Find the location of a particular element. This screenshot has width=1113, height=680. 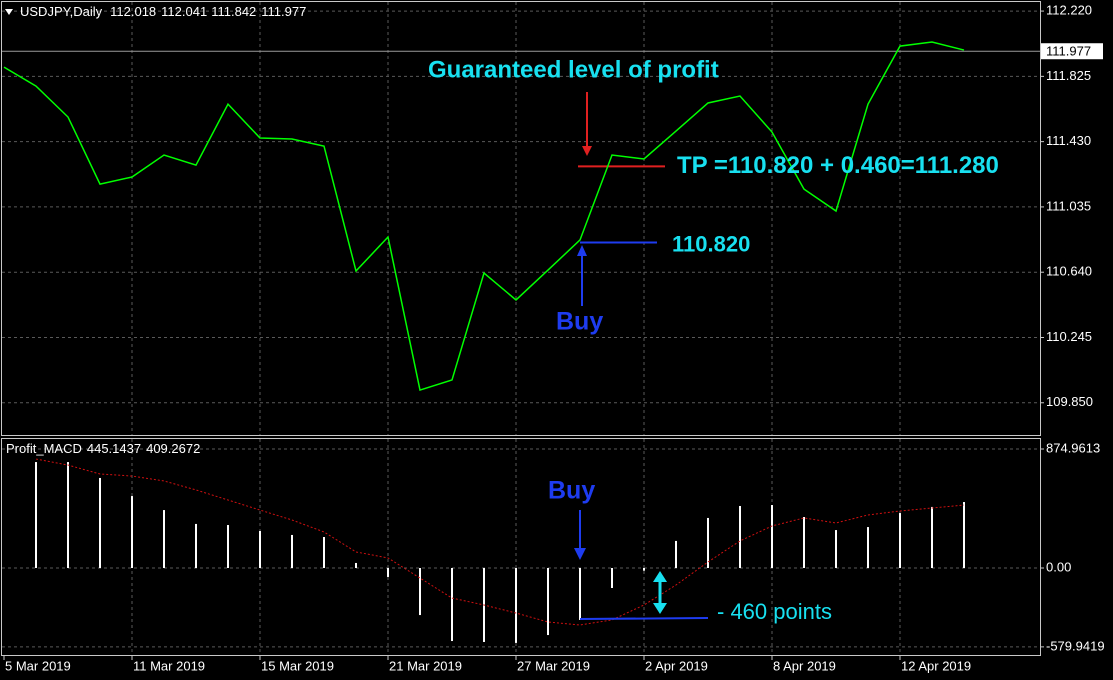

x-tick-label: 8 Apr 2019 is located at coordinates (804, 665).